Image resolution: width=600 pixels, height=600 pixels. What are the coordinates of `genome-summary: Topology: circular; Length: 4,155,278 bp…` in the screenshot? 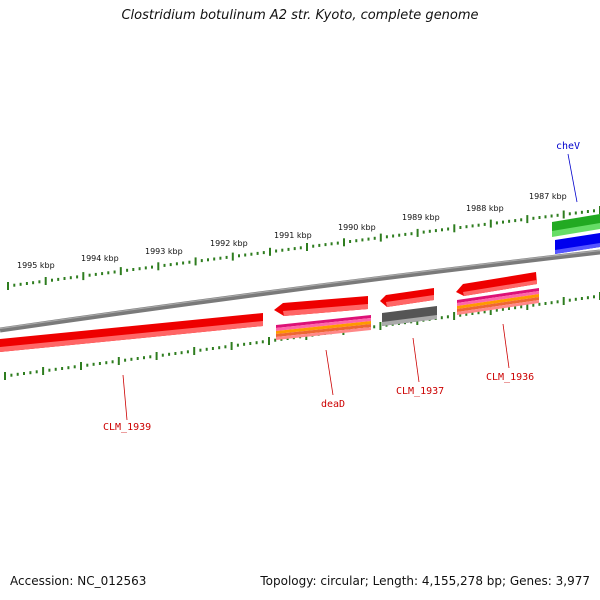 It's located at (425, 581).